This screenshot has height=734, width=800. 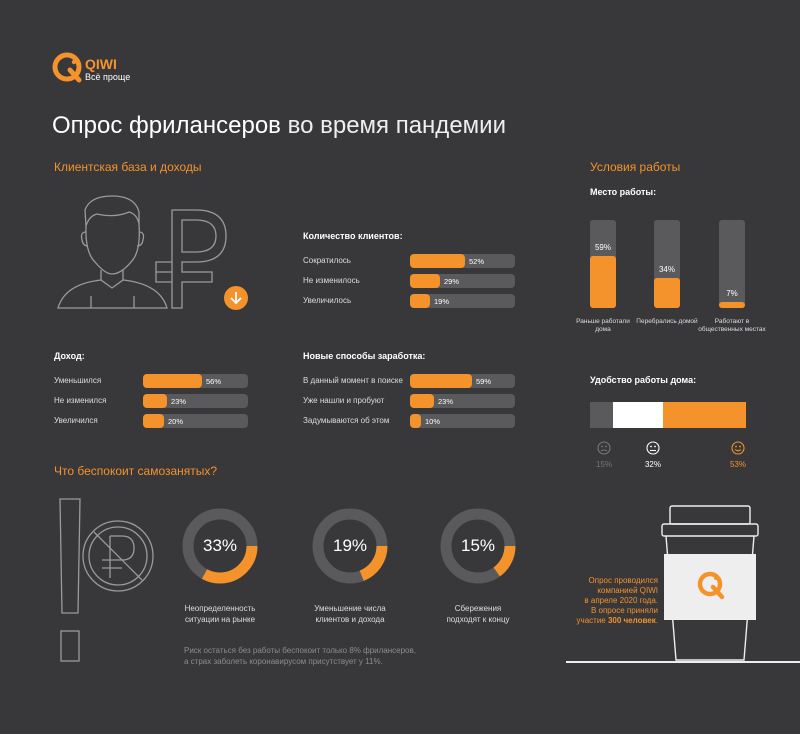 I want to click on bar-label: Увеличилось, so click(x=327, y=300).